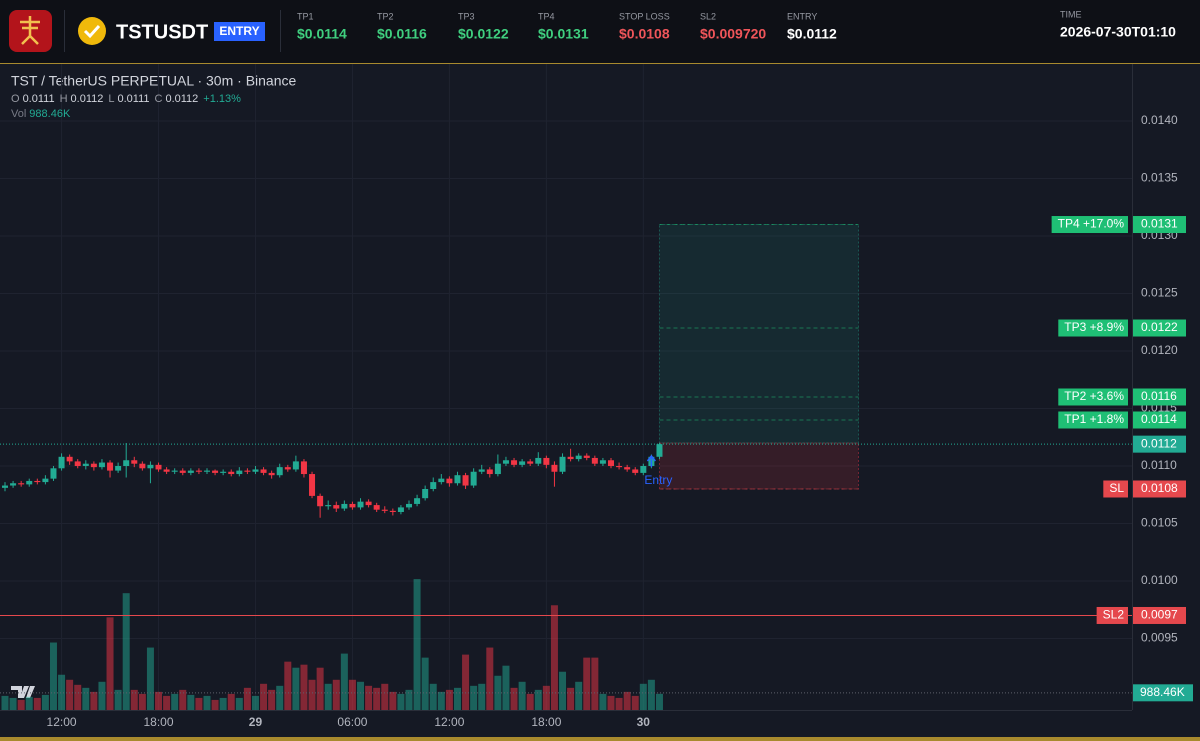 This screenshot has width=1200, height=741. I want to click on y-tick-label: 0.0140, so click(1159, 120).